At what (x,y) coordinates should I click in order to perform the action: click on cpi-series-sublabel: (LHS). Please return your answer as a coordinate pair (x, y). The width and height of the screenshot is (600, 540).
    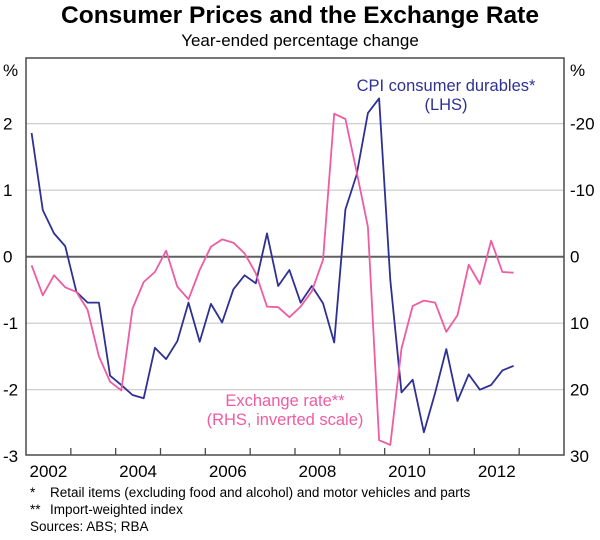
    Looking at the image, I should click on (445, 105).